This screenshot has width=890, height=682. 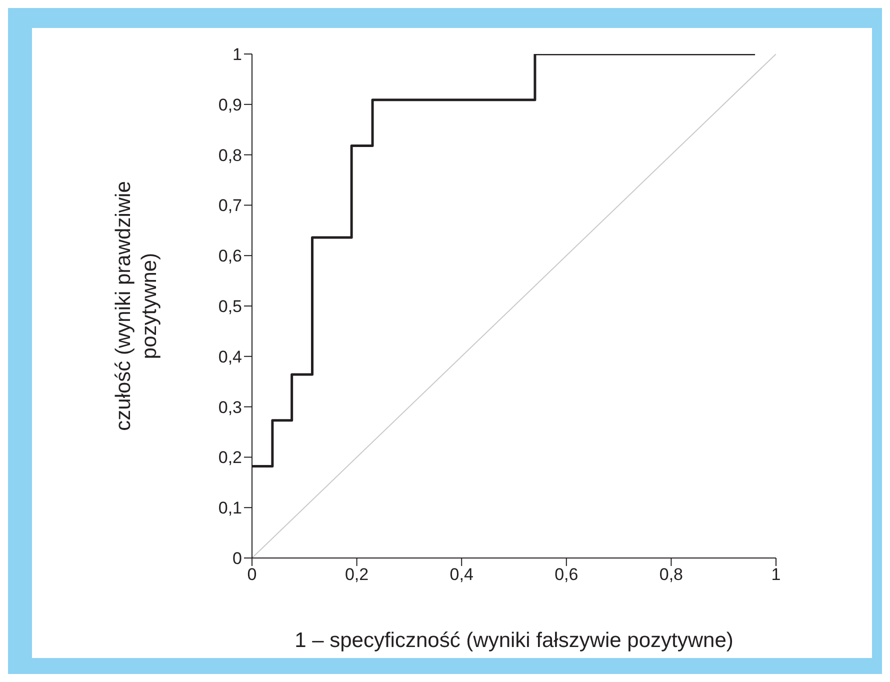 I want to click on x-tick-label: 0,8, so click(x=671, y=574).